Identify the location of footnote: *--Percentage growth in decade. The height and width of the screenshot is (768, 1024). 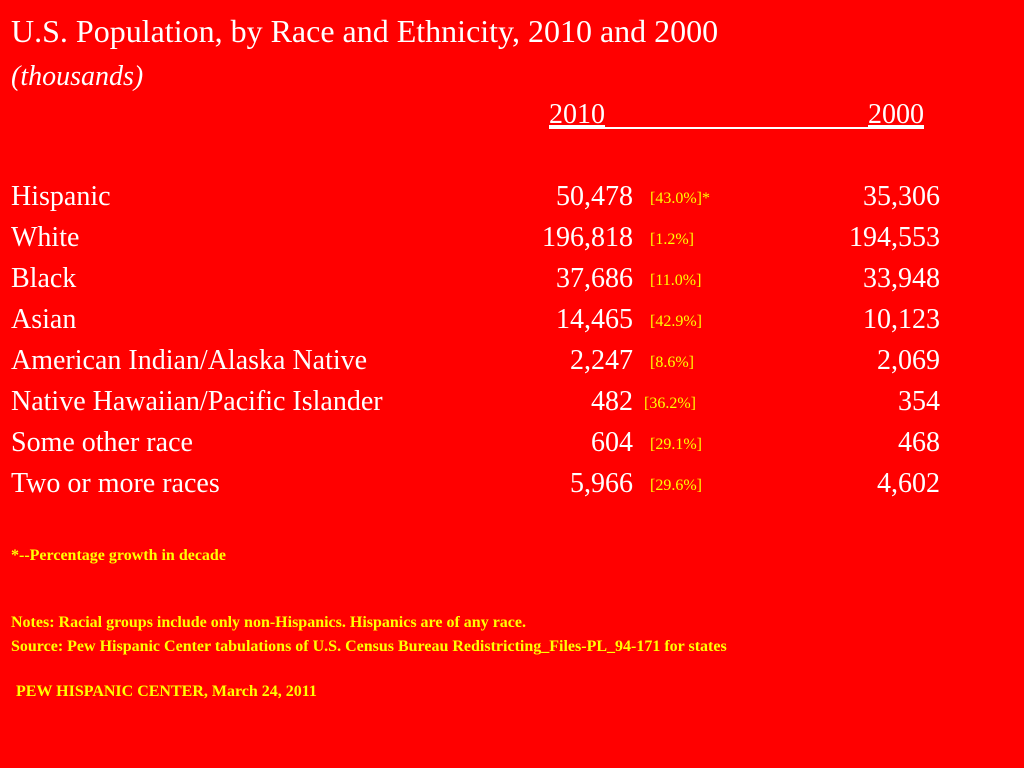
(118, 555).